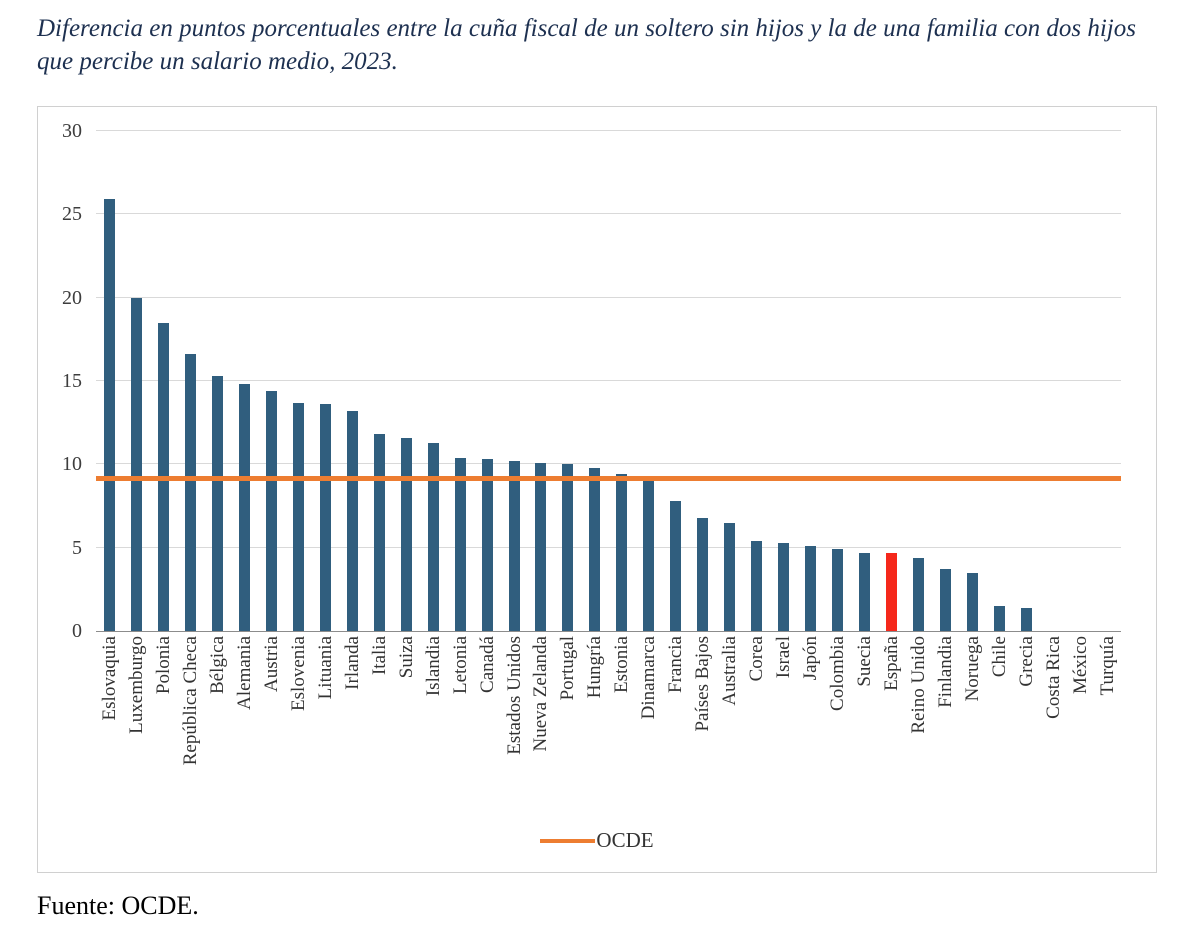 This screenshot has width=1190, height=949. What do you see at coordinates (136, 685) in the screenshot?
I see `x-axis-label: Luxemburgo` at bounding box center [136, 685].